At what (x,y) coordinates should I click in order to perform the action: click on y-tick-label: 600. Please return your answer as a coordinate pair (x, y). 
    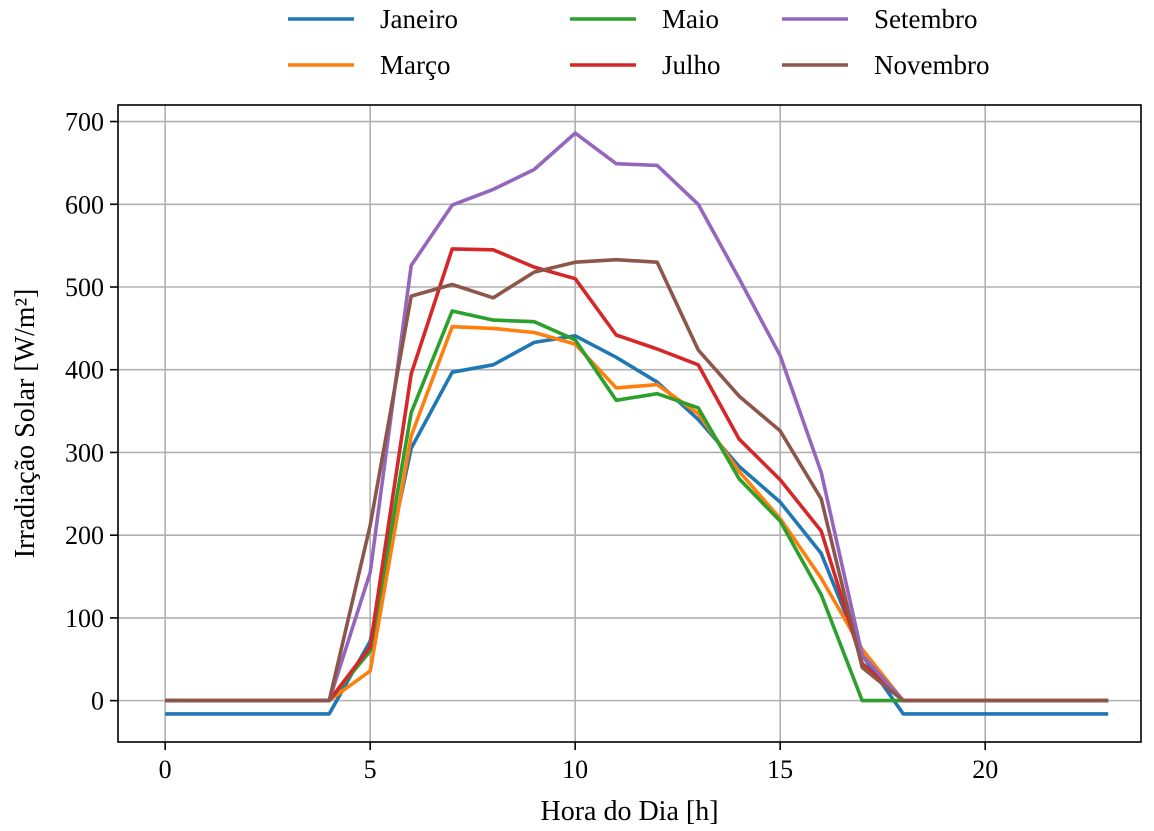
    Looking at the image, I should click on (84, 204).